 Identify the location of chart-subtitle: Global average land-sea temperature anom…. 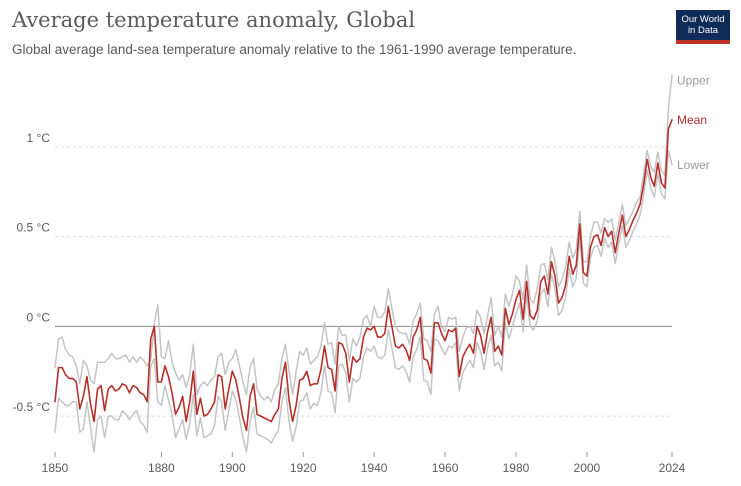
(294, 49).